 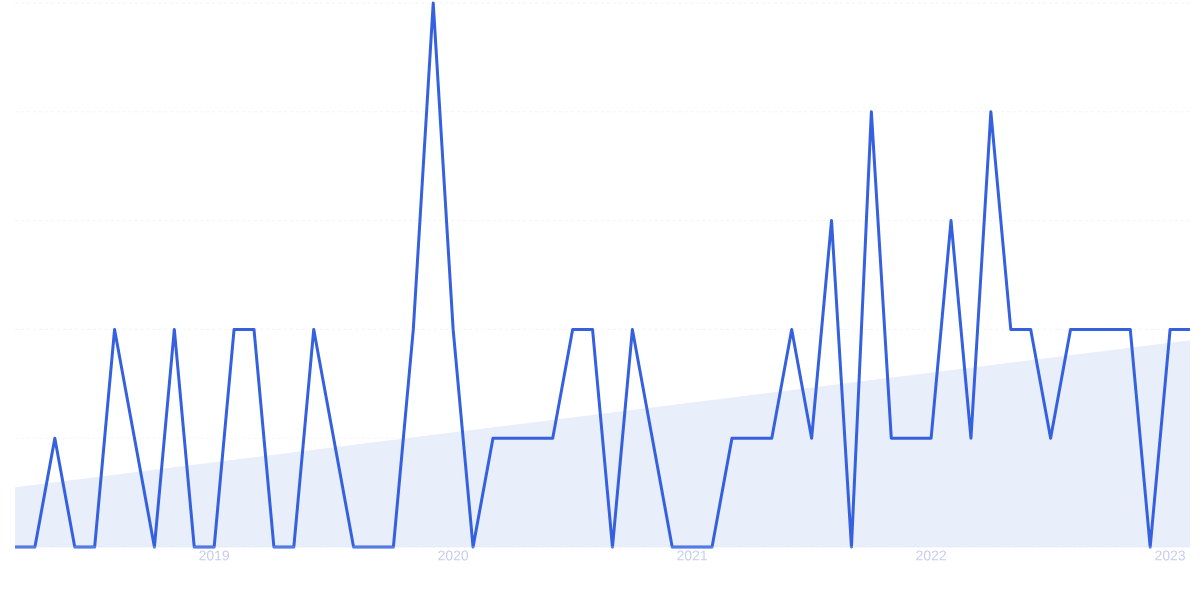 What do you see at coordinates (692, 555) in the screenshot?
I see `x-tick-label: 2021` at bounding box center [692, 555].